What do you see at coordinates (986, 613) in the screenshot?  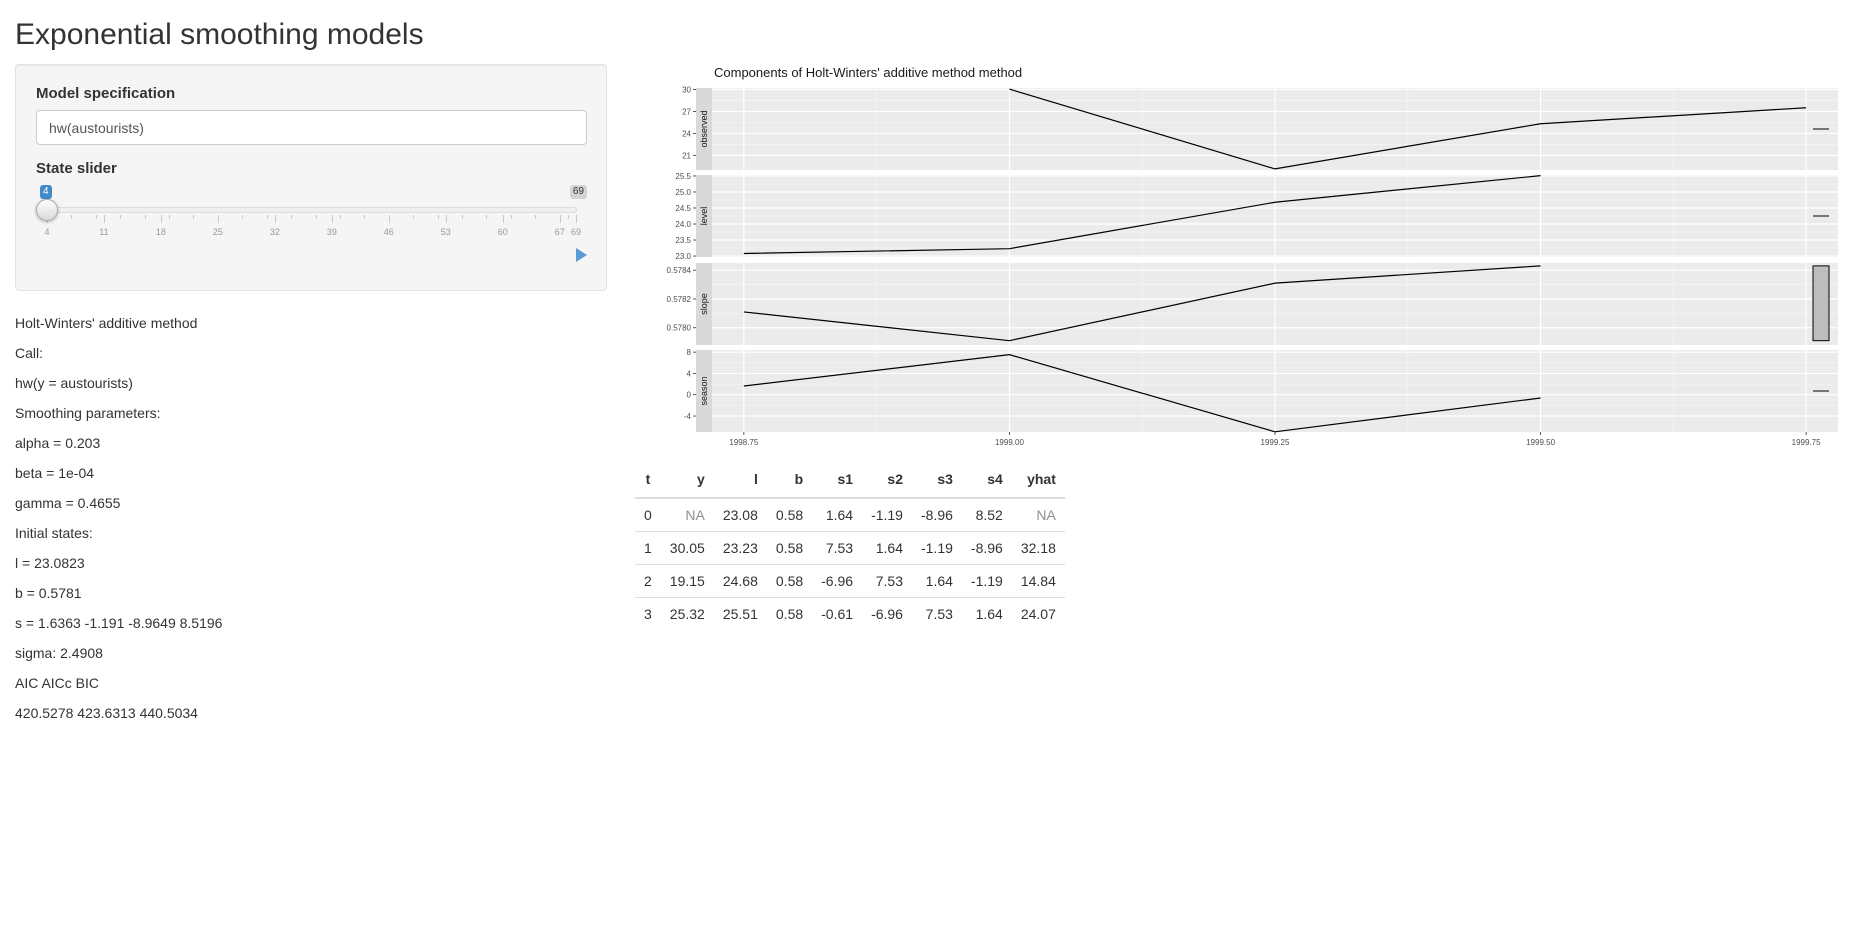 I see `table-cell: 1.64` at bounding box center [986, 613].